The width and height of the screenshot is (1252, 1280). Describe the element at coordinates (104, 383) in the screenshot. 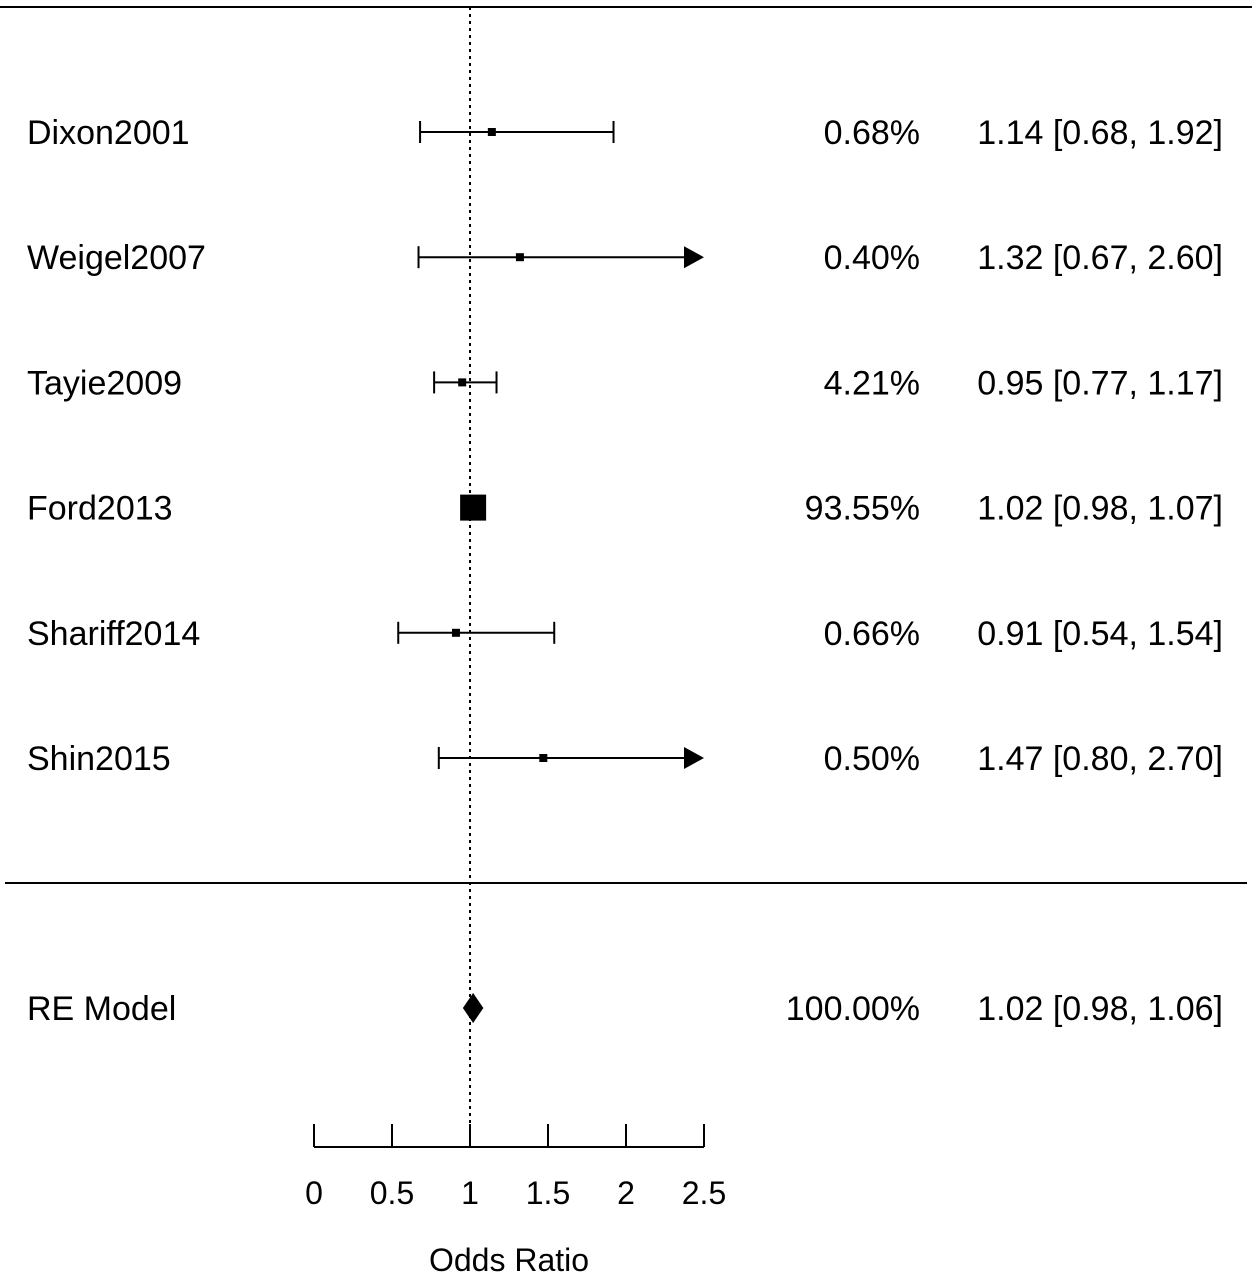

I see `study-label: Tayie2009` at that location.